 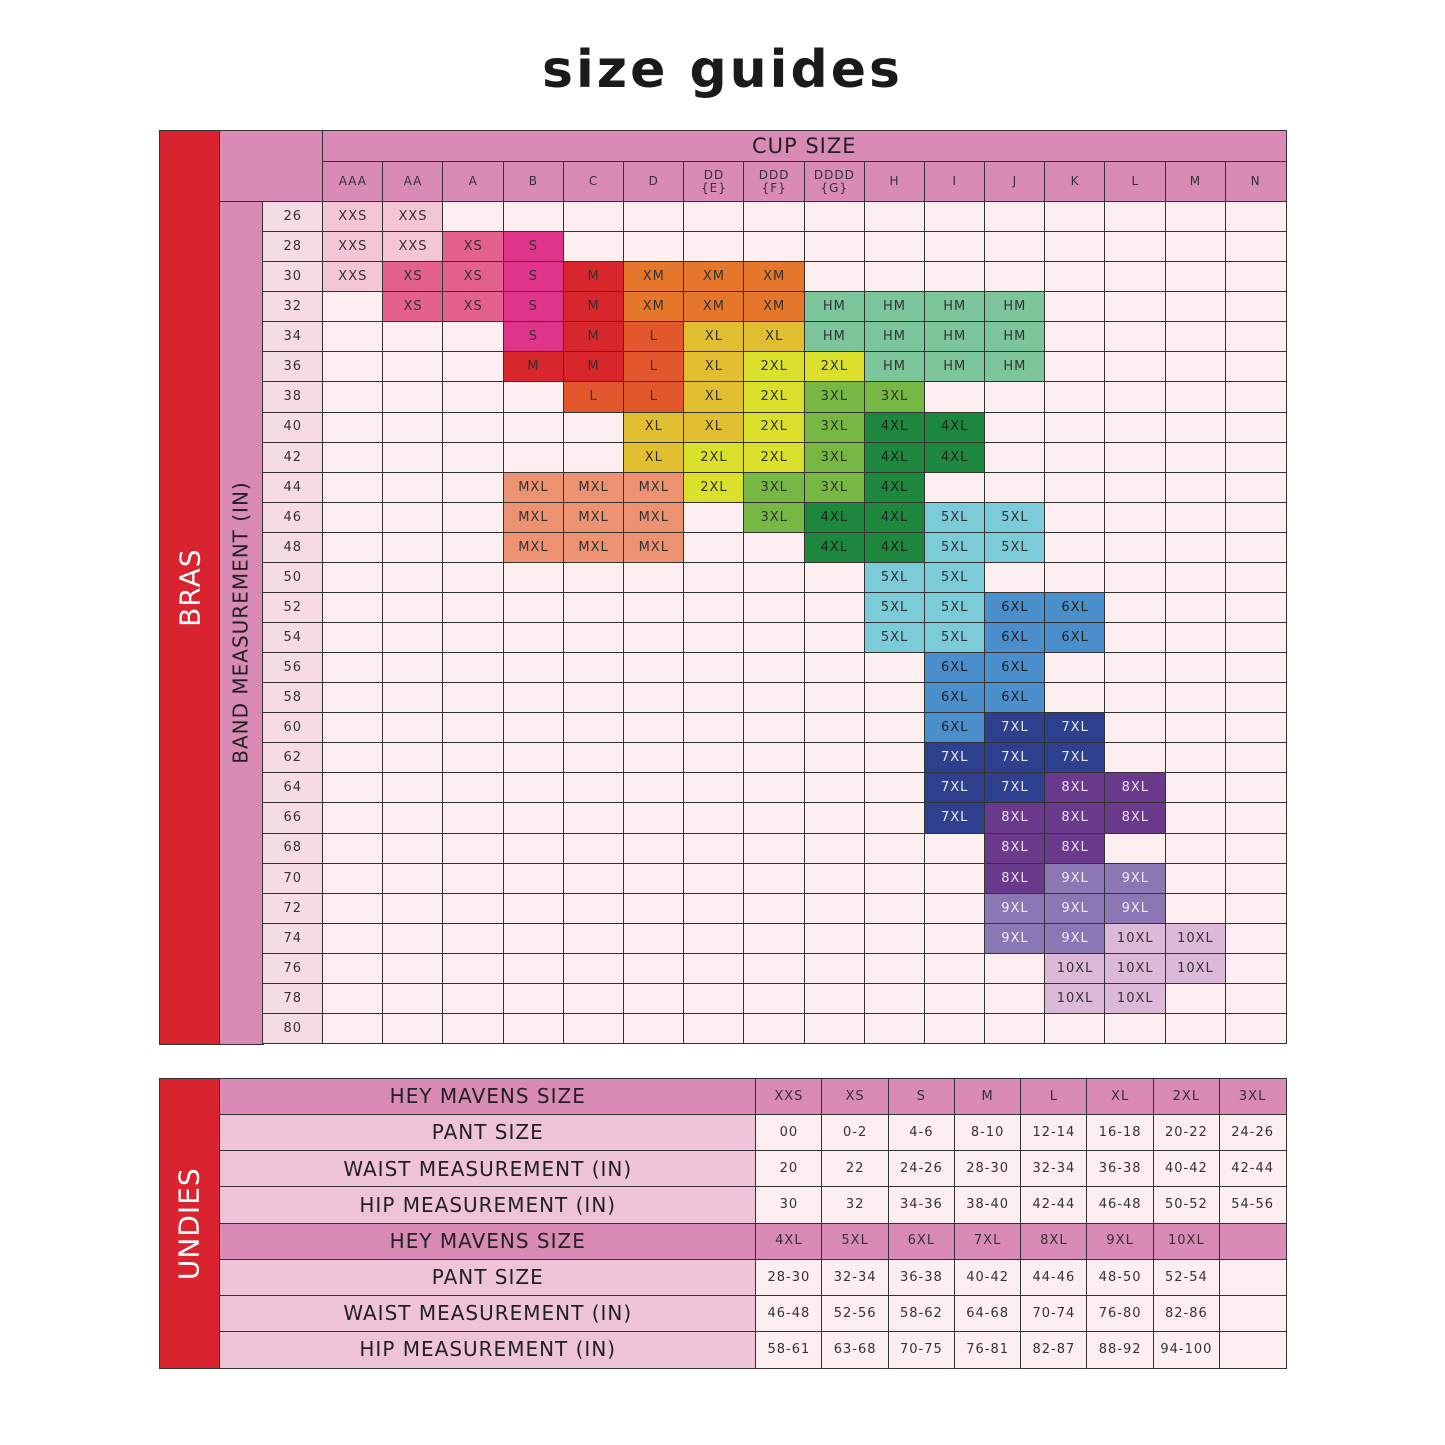 What do you see at coordinates (1054, 1277) in the screenshot?
I see `value-cell: 44-46` at bounding box center [1054, 1277].